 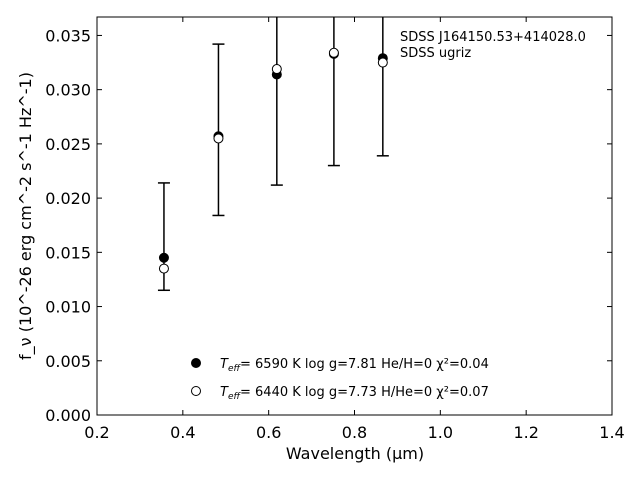 I want to click on annotation-object-name: SDSS J164150.53+414028.0, so click(x=493, y=37).